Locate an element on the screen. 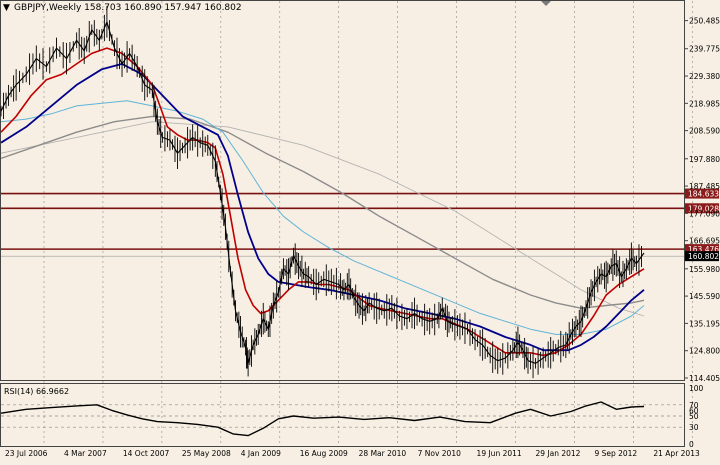 This screenshot has width=720, height=465. x-tick-label: 9 Sep 2012 is located at coordinates (615, 453).